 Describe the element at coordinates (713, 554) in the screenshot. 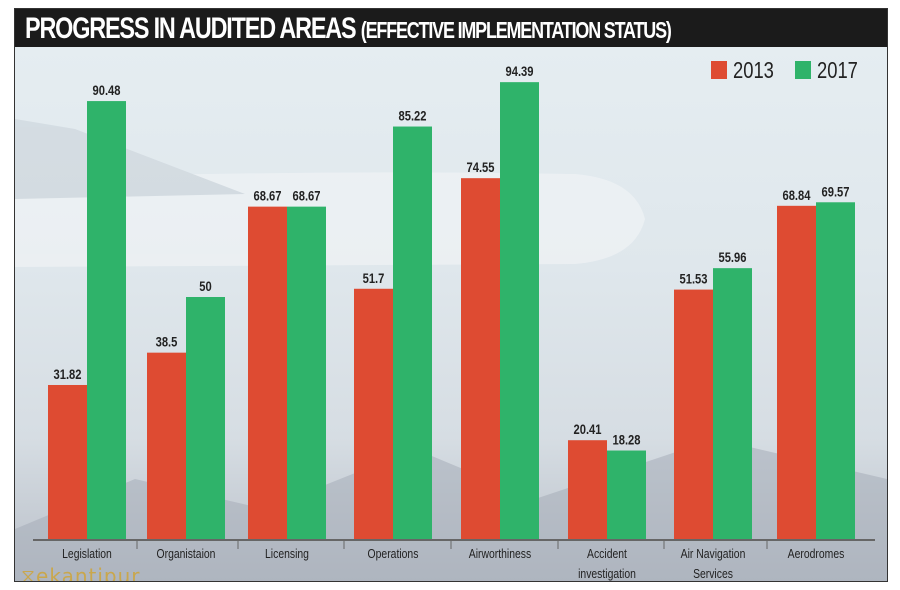

I see `x-tick-label: Air Navigation` at that location.